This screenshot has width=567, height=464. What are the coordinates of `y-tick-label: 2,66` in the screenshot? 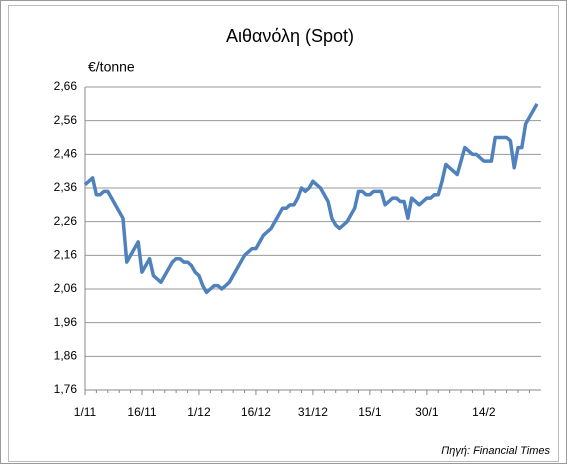 It's located at (66, 86).